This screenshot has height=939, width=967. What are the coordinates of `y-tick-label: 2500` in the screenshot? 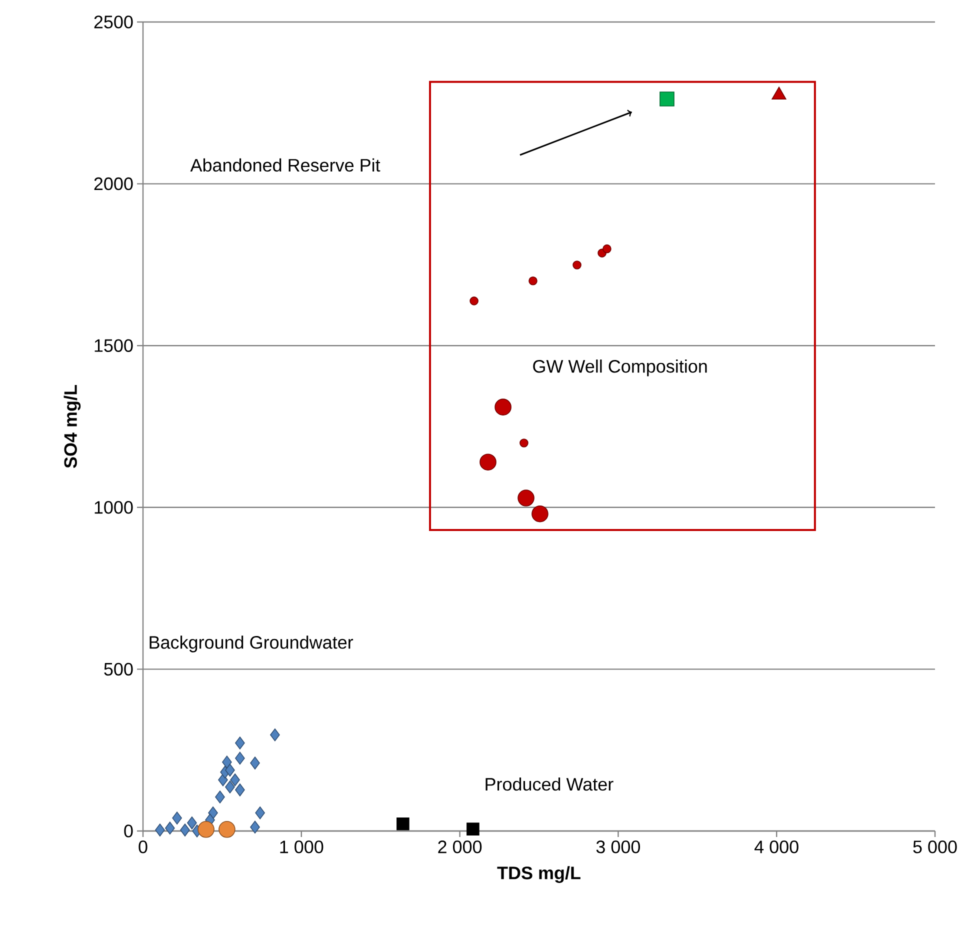 It's located at (113, 22).